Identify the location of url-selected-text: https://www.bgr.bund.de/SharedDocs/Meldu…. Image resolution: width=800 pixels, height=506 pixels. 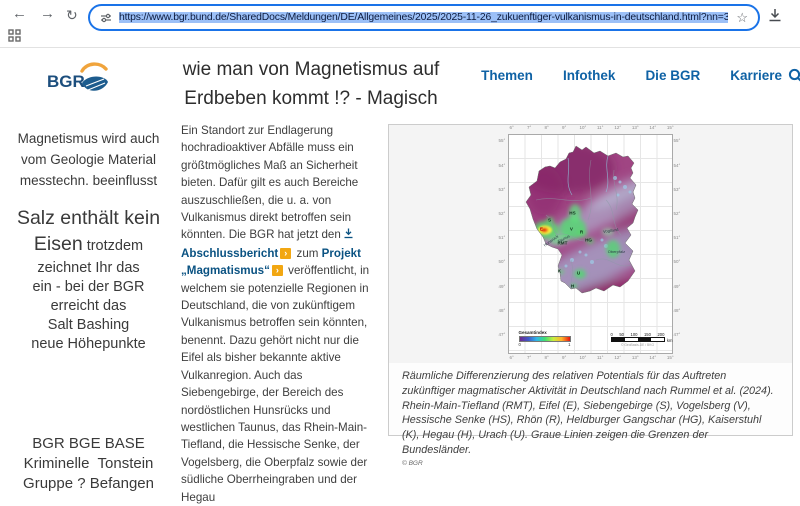
(424, 17).